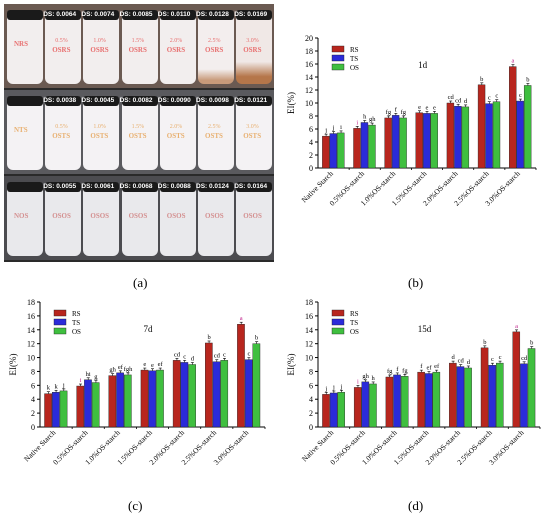 This screenshot has height=517, width=550. I want to click on ds-label: DS: 0.0124, so click(212, 186).